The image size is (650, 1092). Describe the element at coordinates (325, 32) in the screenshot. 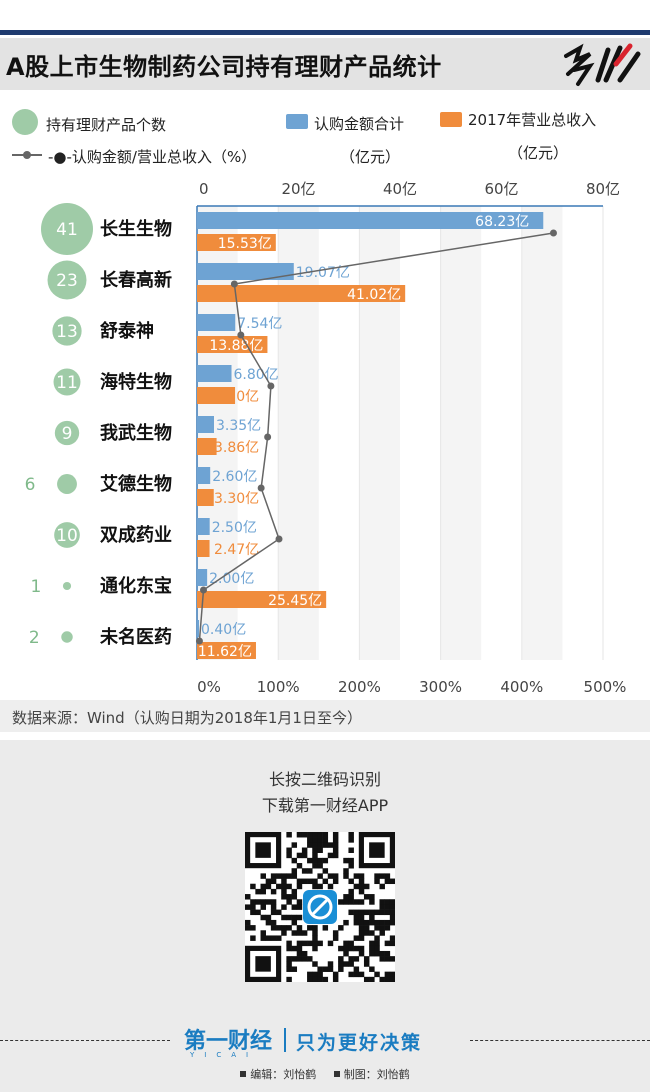

I see `header-rule` at that location.